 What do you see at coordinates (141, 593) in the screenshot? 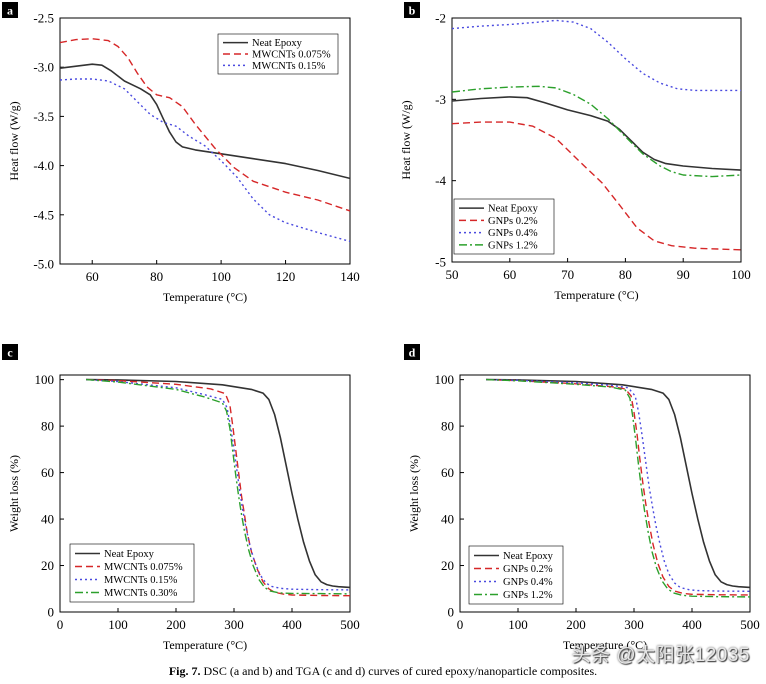
I see `legend-label: MWCNTs 0.30%` at bounding box center [141, 593].